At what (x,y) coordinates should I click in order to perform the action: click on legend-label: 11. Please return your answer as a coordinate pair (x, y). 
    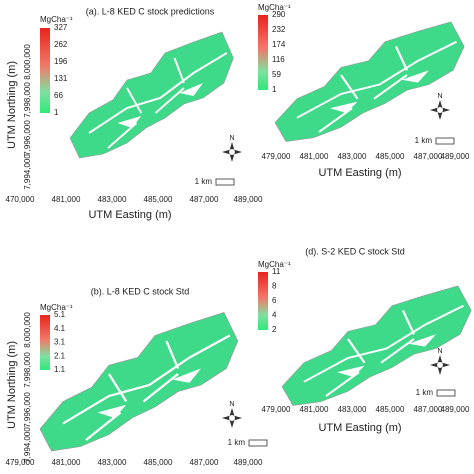
    Looking at the image, I should click on (276, 271).